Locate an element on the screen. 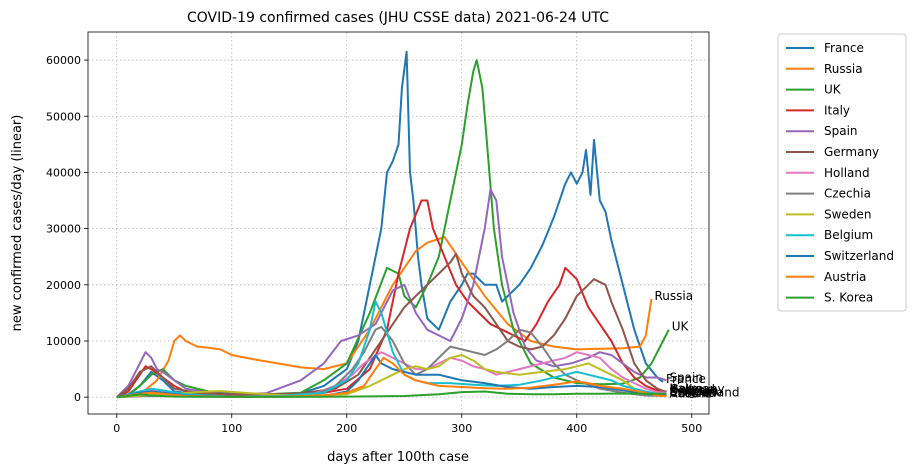 This screenshot has width=919, height=474. x-tick-label: 500 is located at coordinates (691, 428).